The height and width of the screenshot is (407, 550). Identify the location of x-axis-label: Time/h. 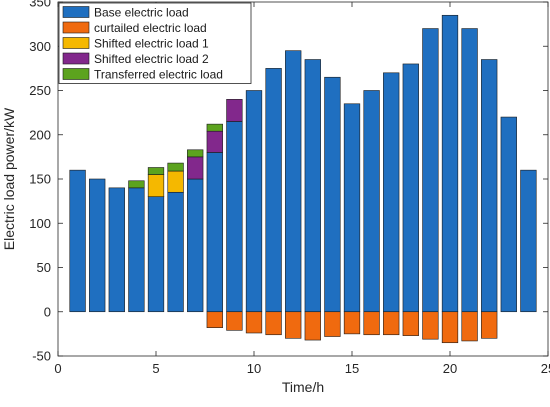
(303, 387).